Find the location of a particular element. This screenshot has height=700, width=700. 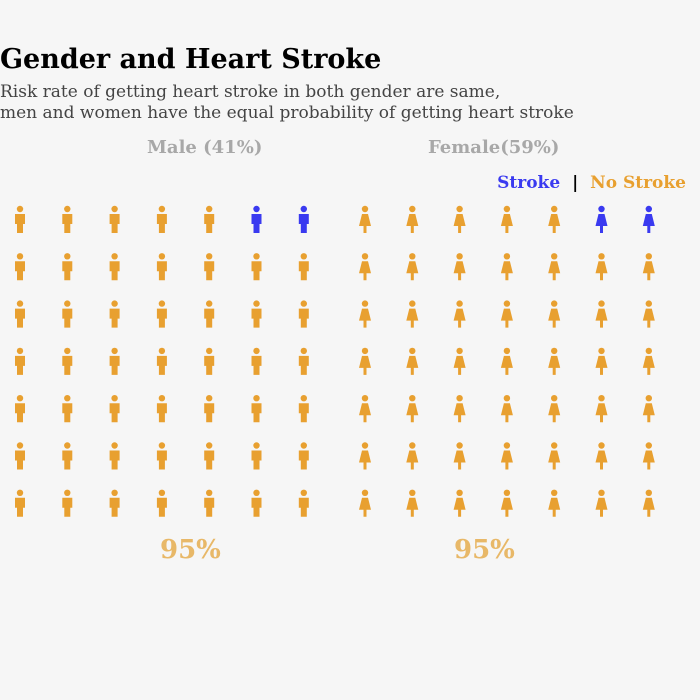

legend-no-stroke: No Stroke is located at coordinates (638, 183).